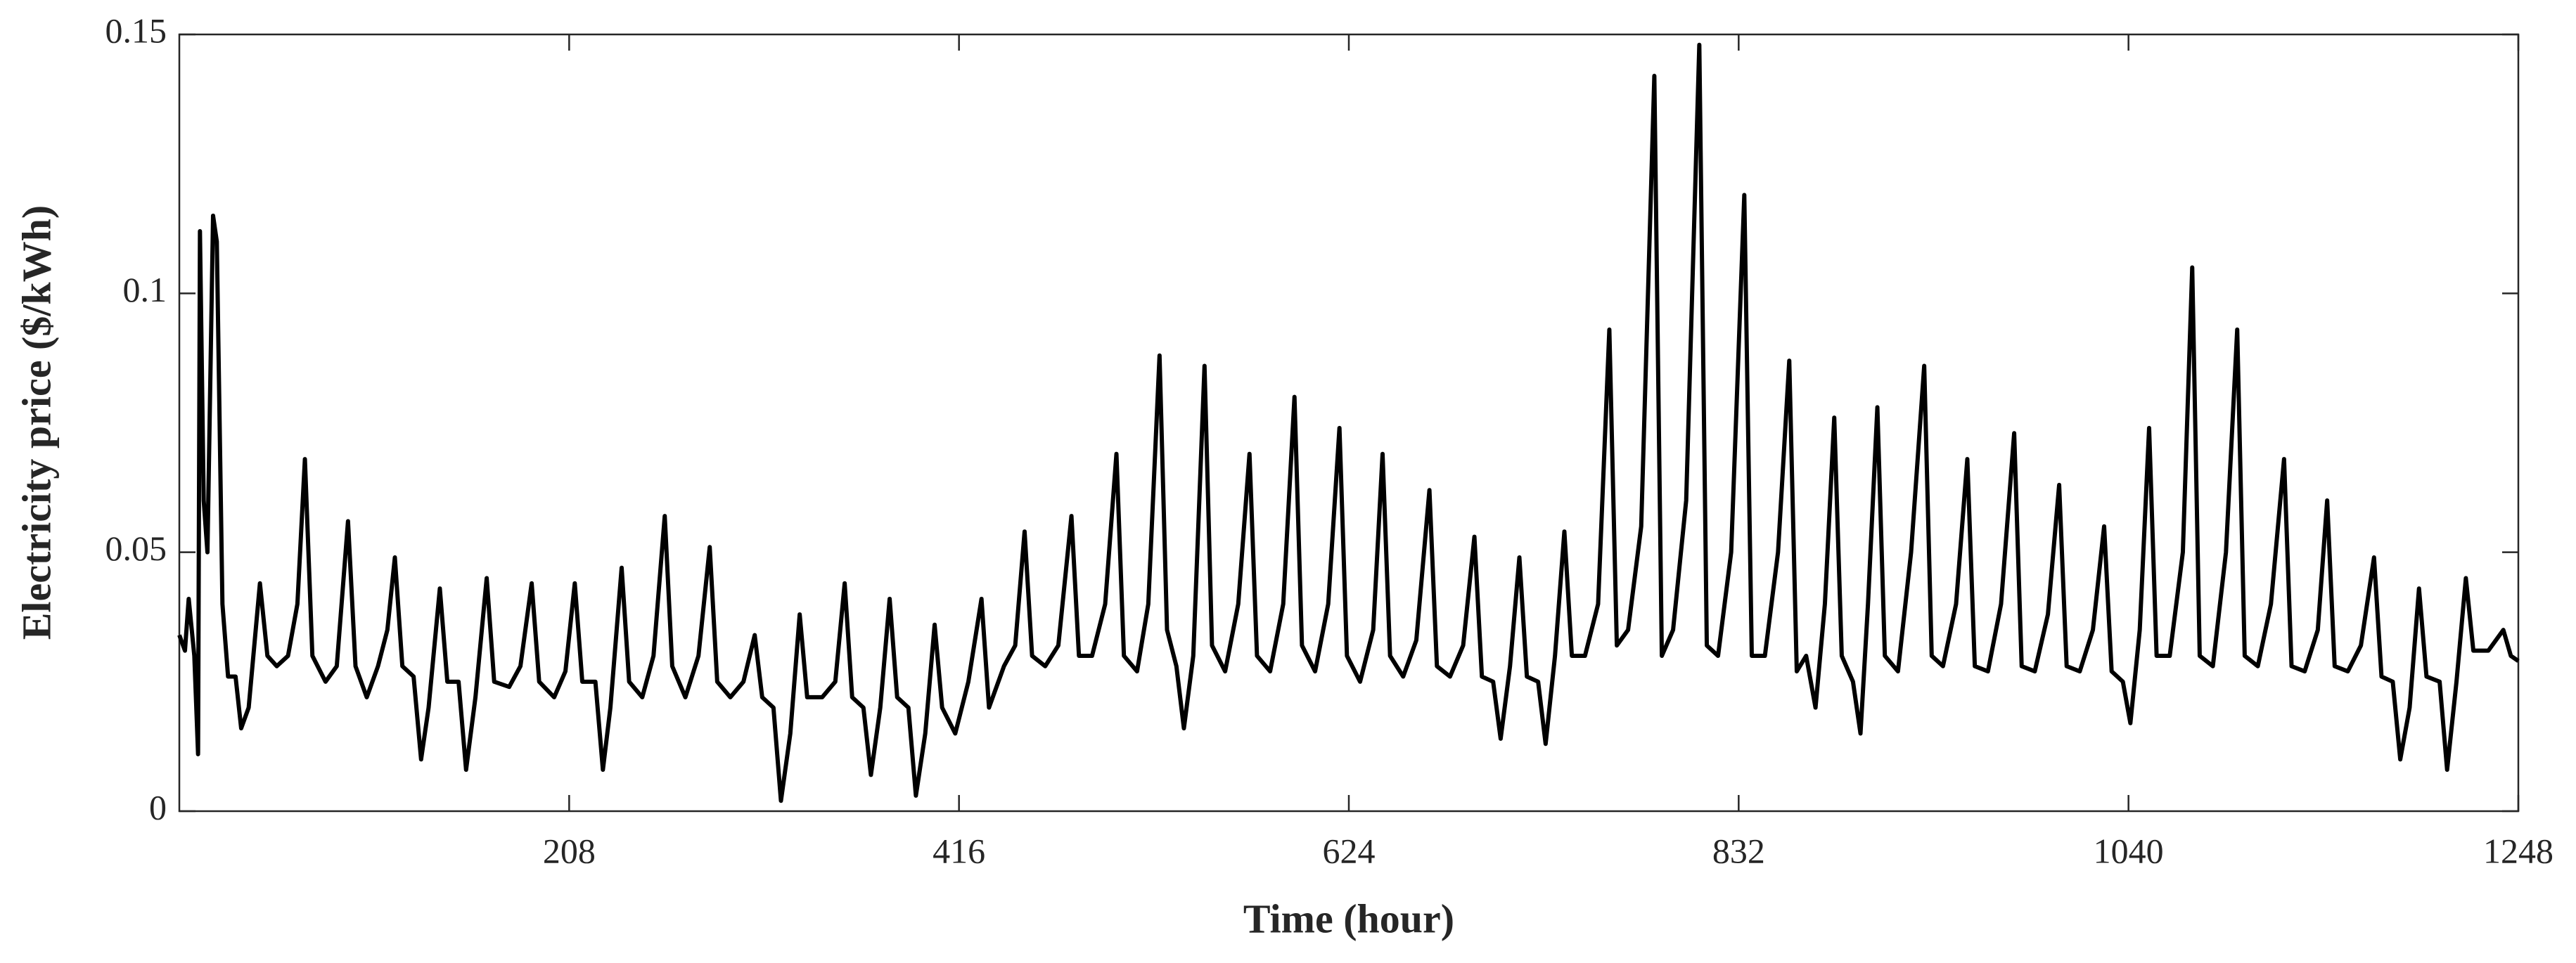  I want to click on y-axis-label: Electricity price ($/kWh), so click(36, 423).